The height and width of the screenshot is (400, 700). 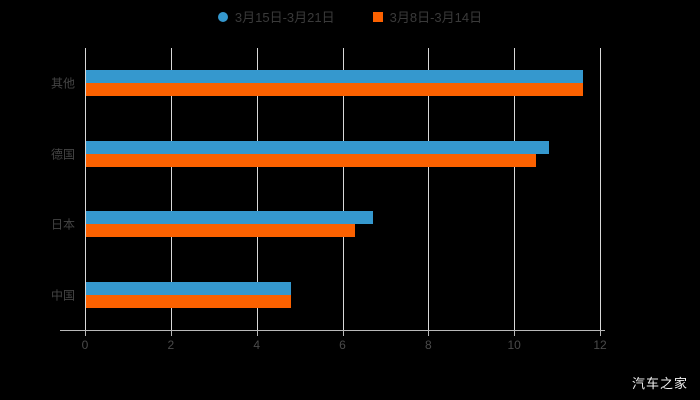 What do you see at coordinates (62, 83) in the screenshot?
I see `y-axis-category-label: 其他` at bounding box center [62, 83].